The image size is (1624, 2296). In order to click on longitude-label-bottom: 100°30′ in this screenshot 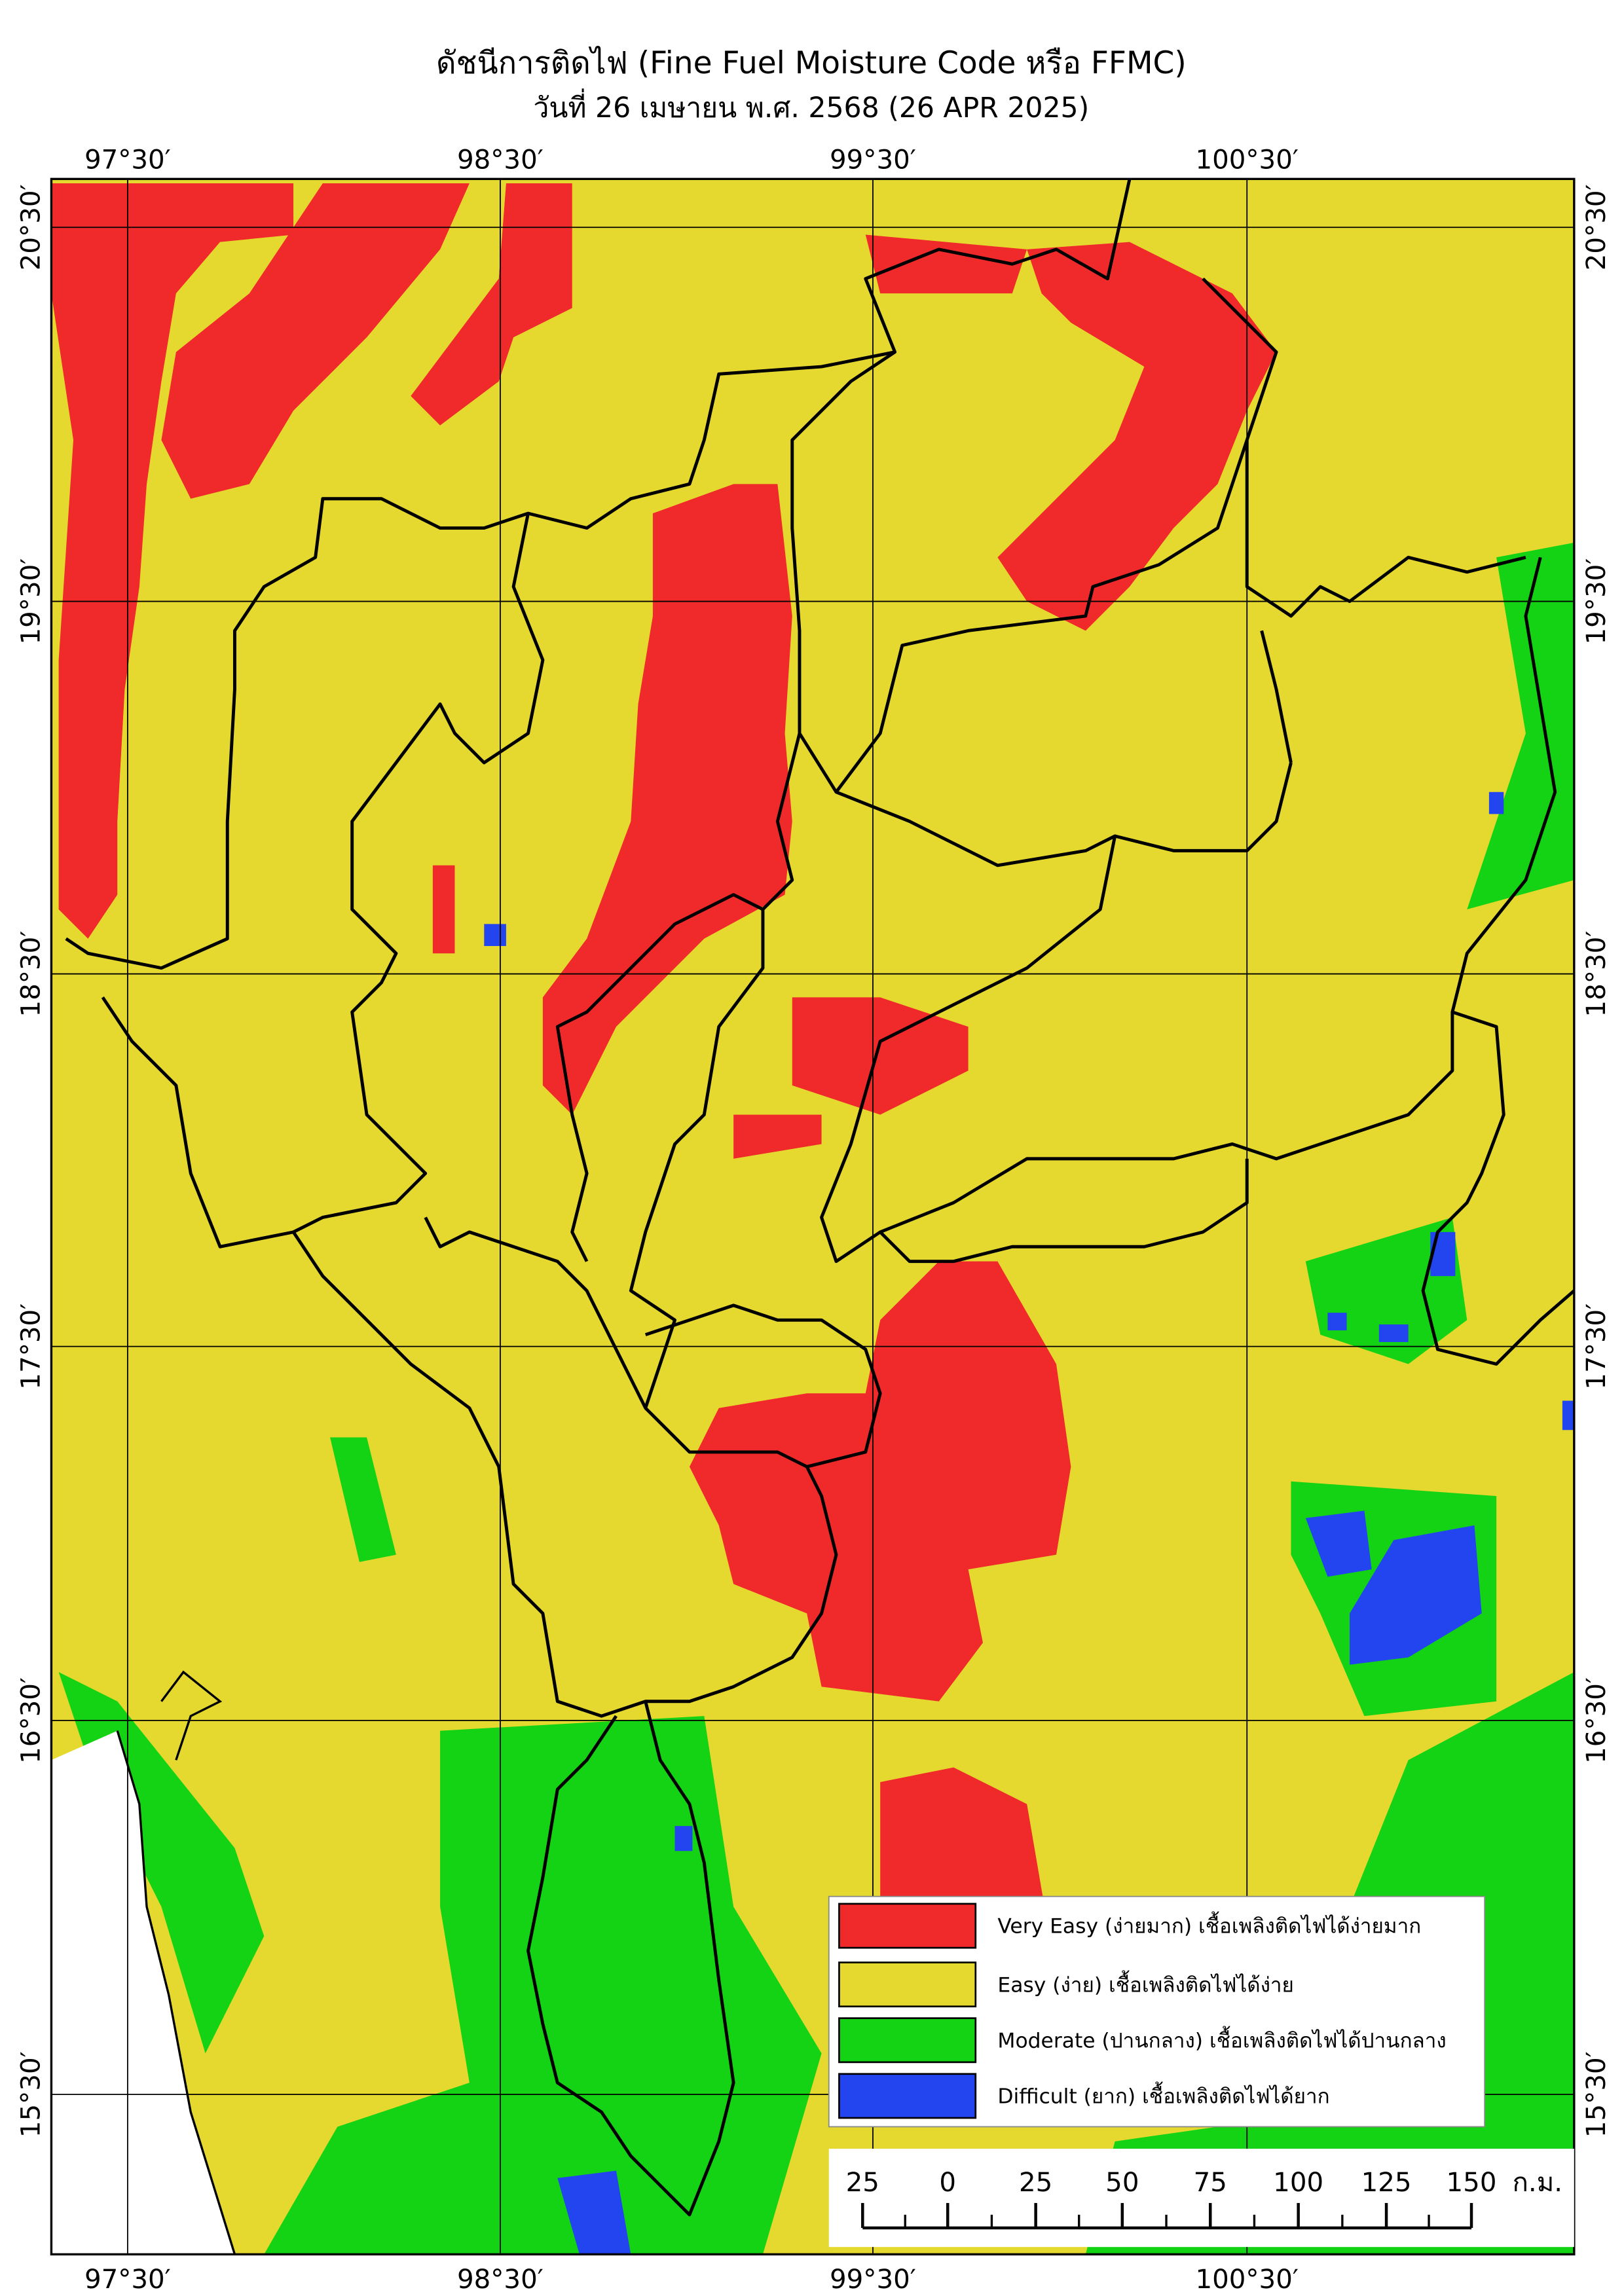, I will do `click(1247, 2279)`.